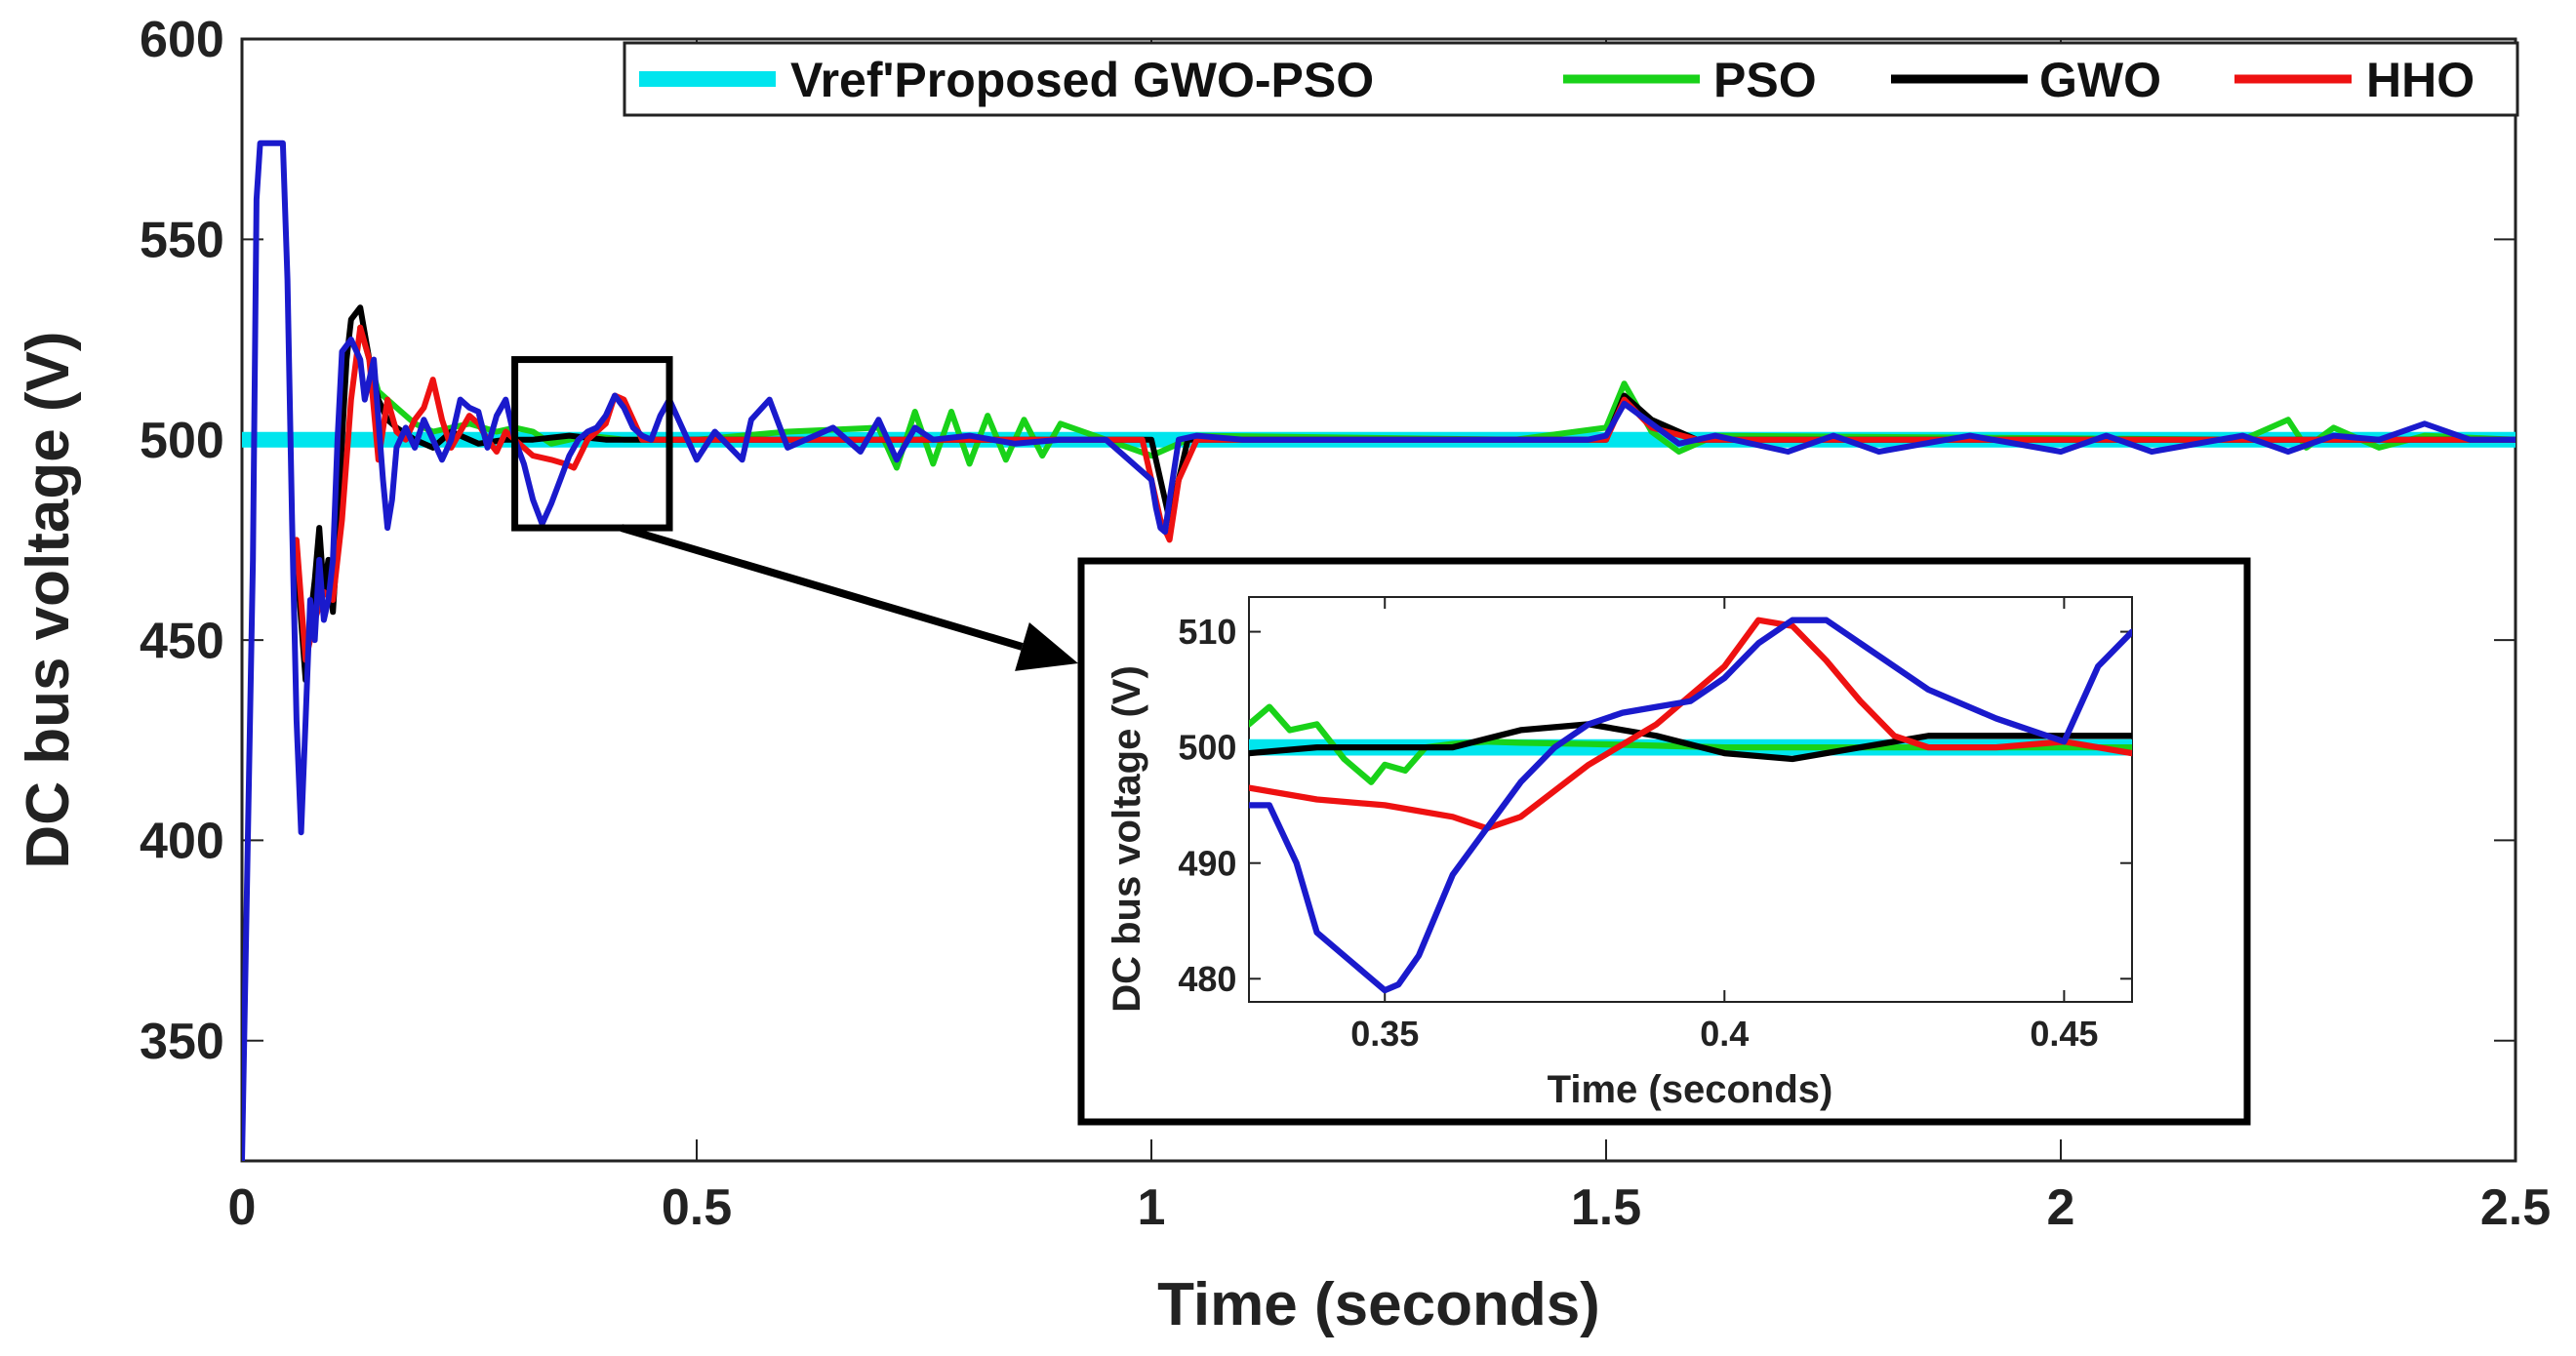 The width and height of the screenshot is (2576, 1356). I want to click on legend-item-hho: HHO, so click(2354, 80).